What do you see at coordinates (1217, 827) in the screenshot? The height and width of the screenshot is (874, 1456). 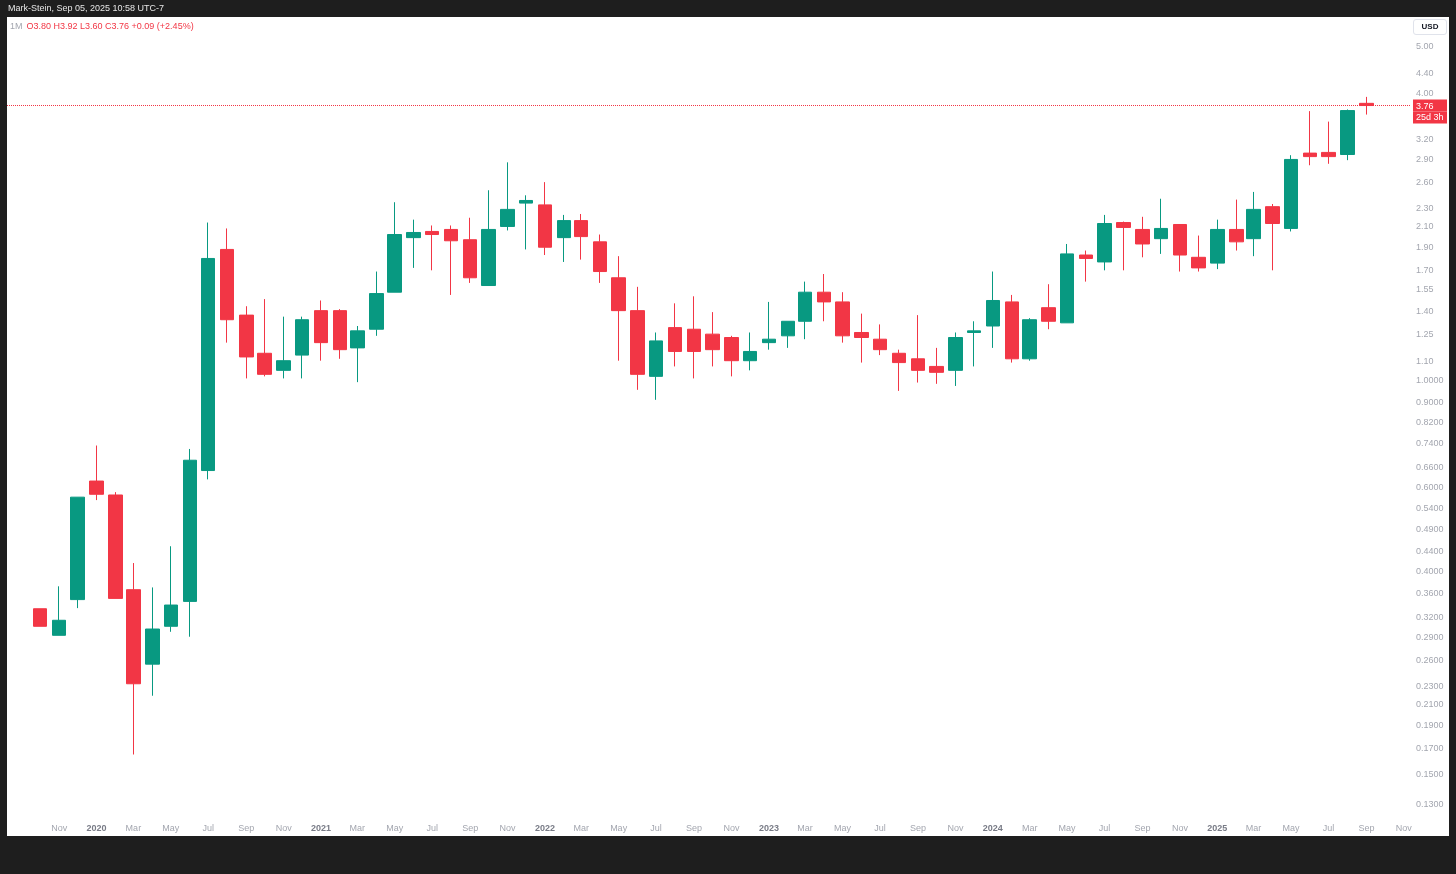 I see `x-tick-label: 2025` at bounding box center [1217, 827].